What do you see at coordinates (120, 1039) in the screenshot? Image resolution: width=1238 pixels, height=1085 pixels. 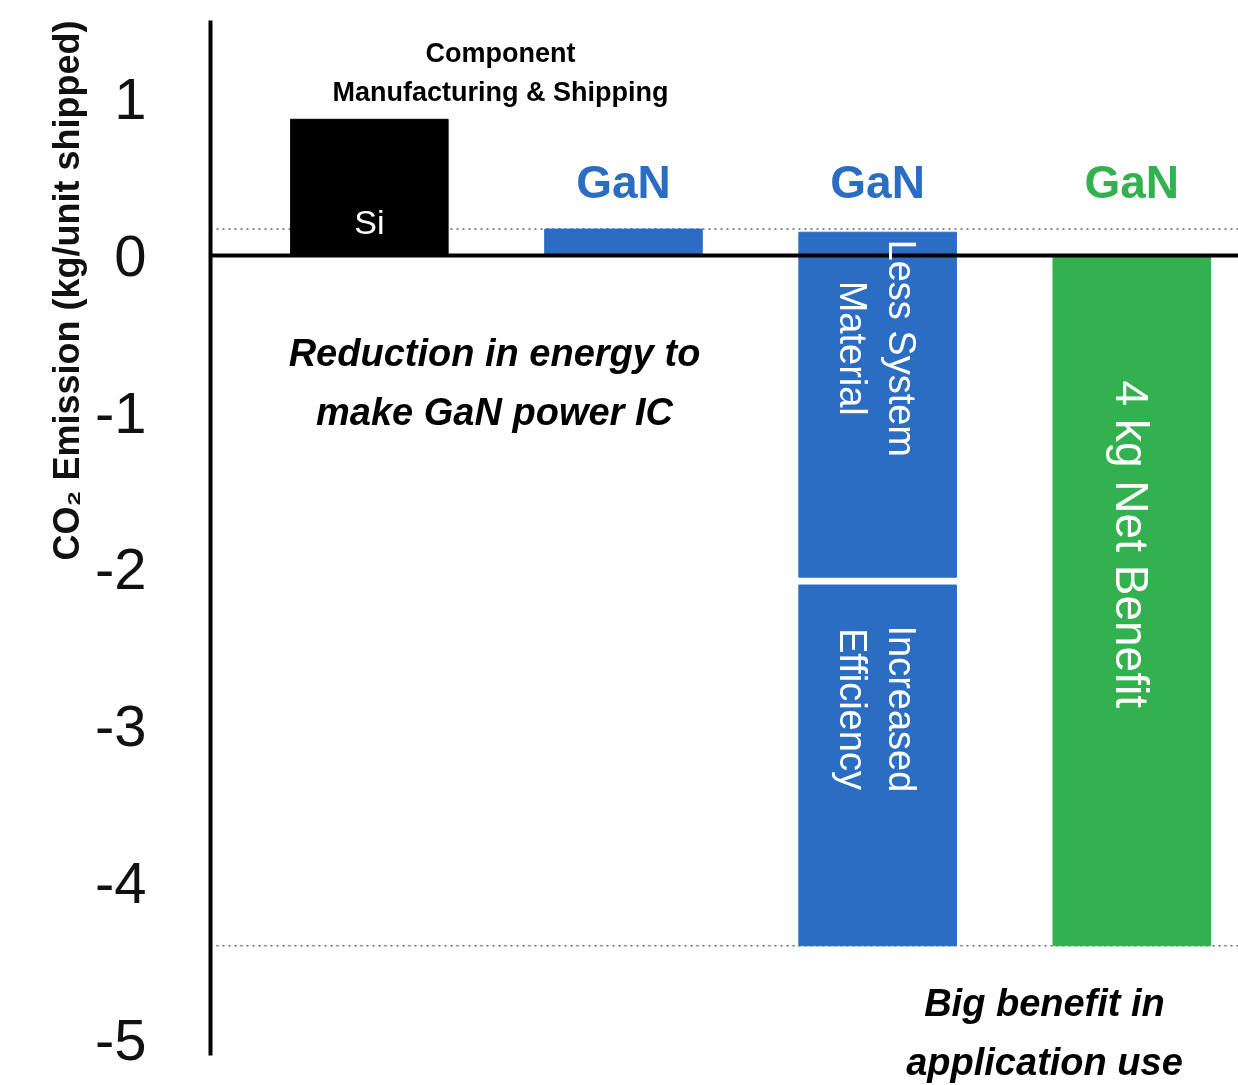 I see `y-tick-label: -5` at bounding box center [120, 1039].